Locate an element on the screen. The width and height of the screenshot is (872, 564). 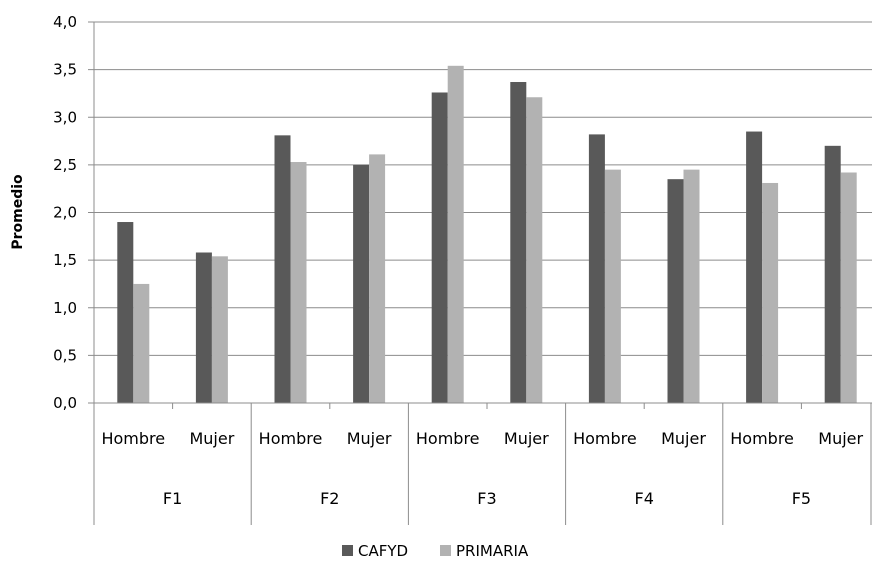
group-label: F2 is located at coordinates (329, 498).